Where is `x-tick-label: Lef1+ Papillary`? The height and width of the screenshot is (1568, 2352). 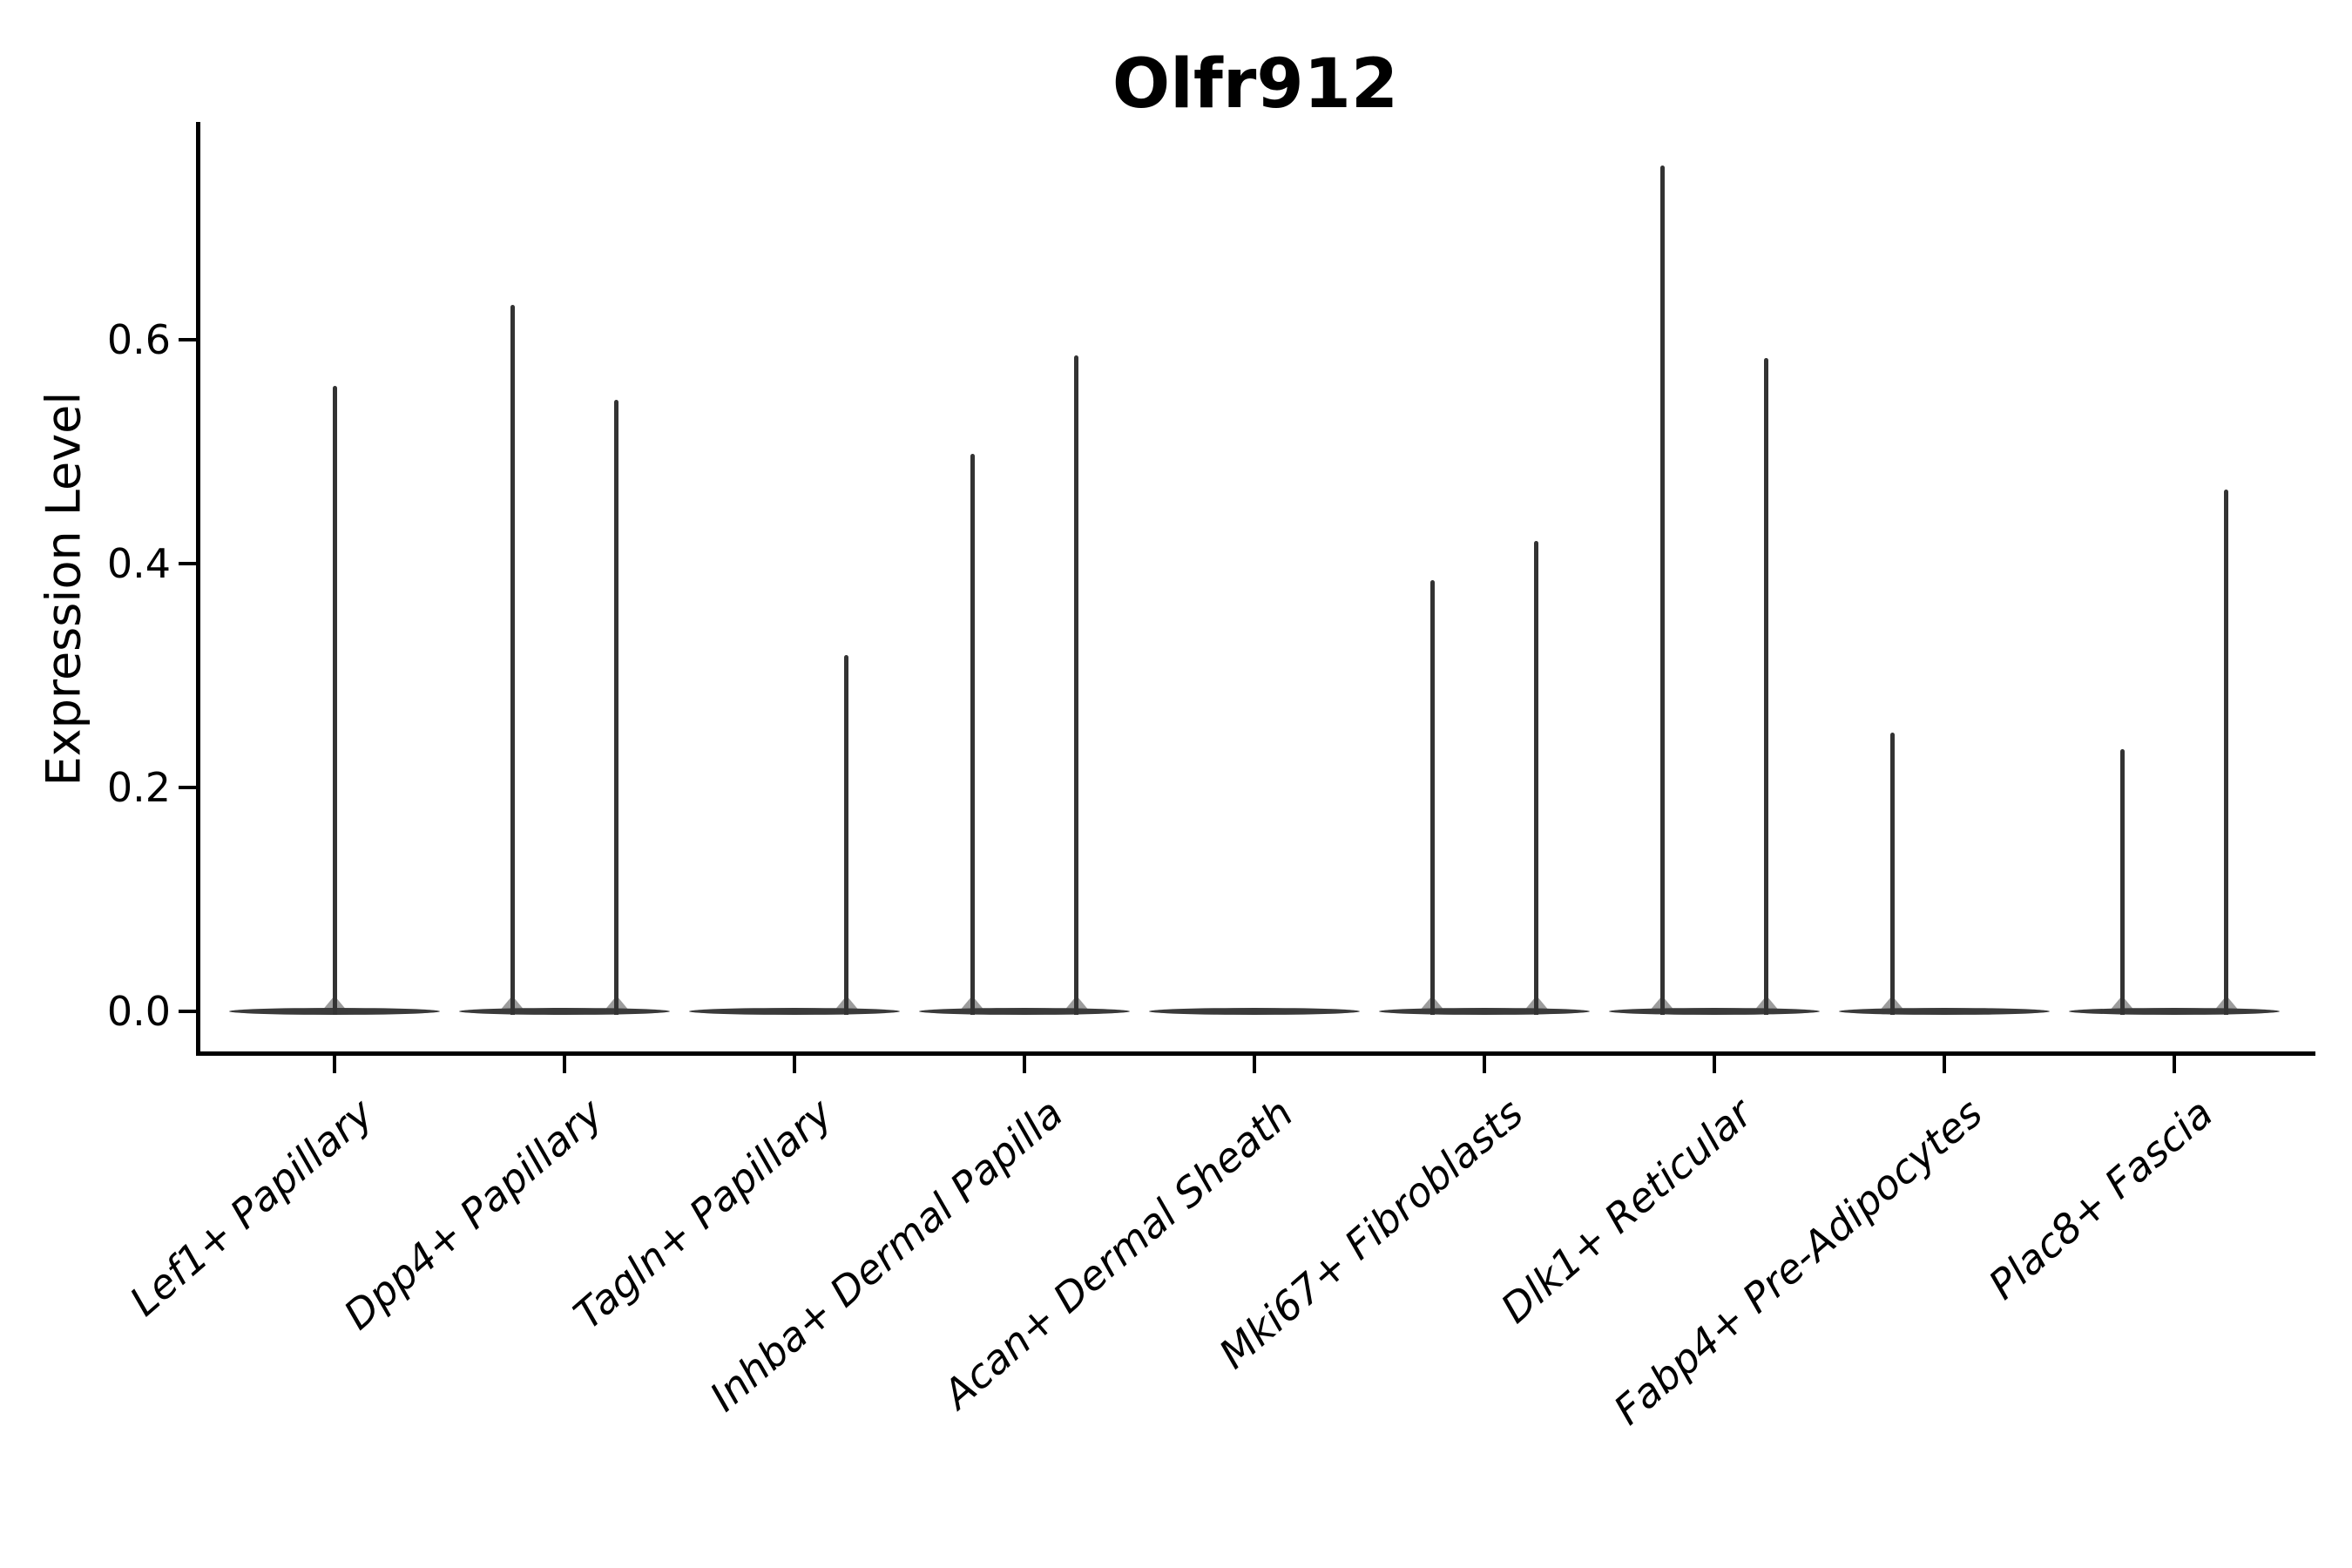
x-tick-label: Lef1+ Papillary is located at coordinates (251, 1207).